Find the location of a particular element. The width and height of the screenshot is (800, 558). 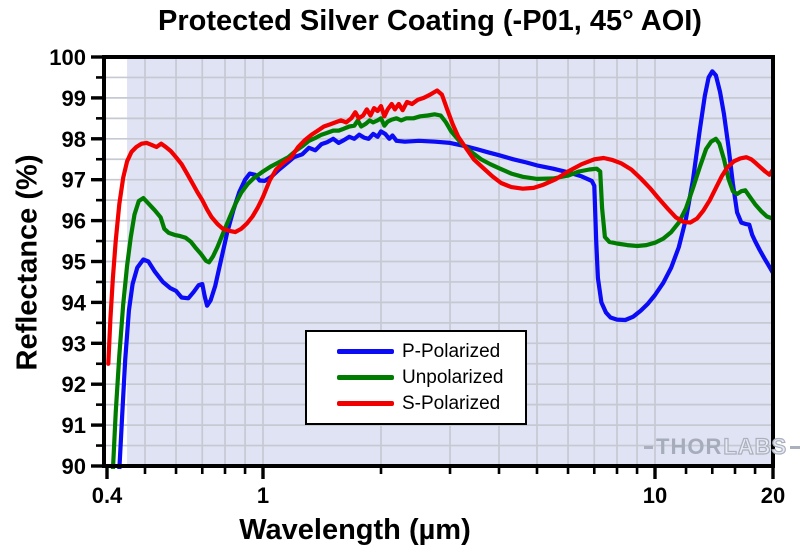

legend-line-sample-red is located at coordinates (365, 403).